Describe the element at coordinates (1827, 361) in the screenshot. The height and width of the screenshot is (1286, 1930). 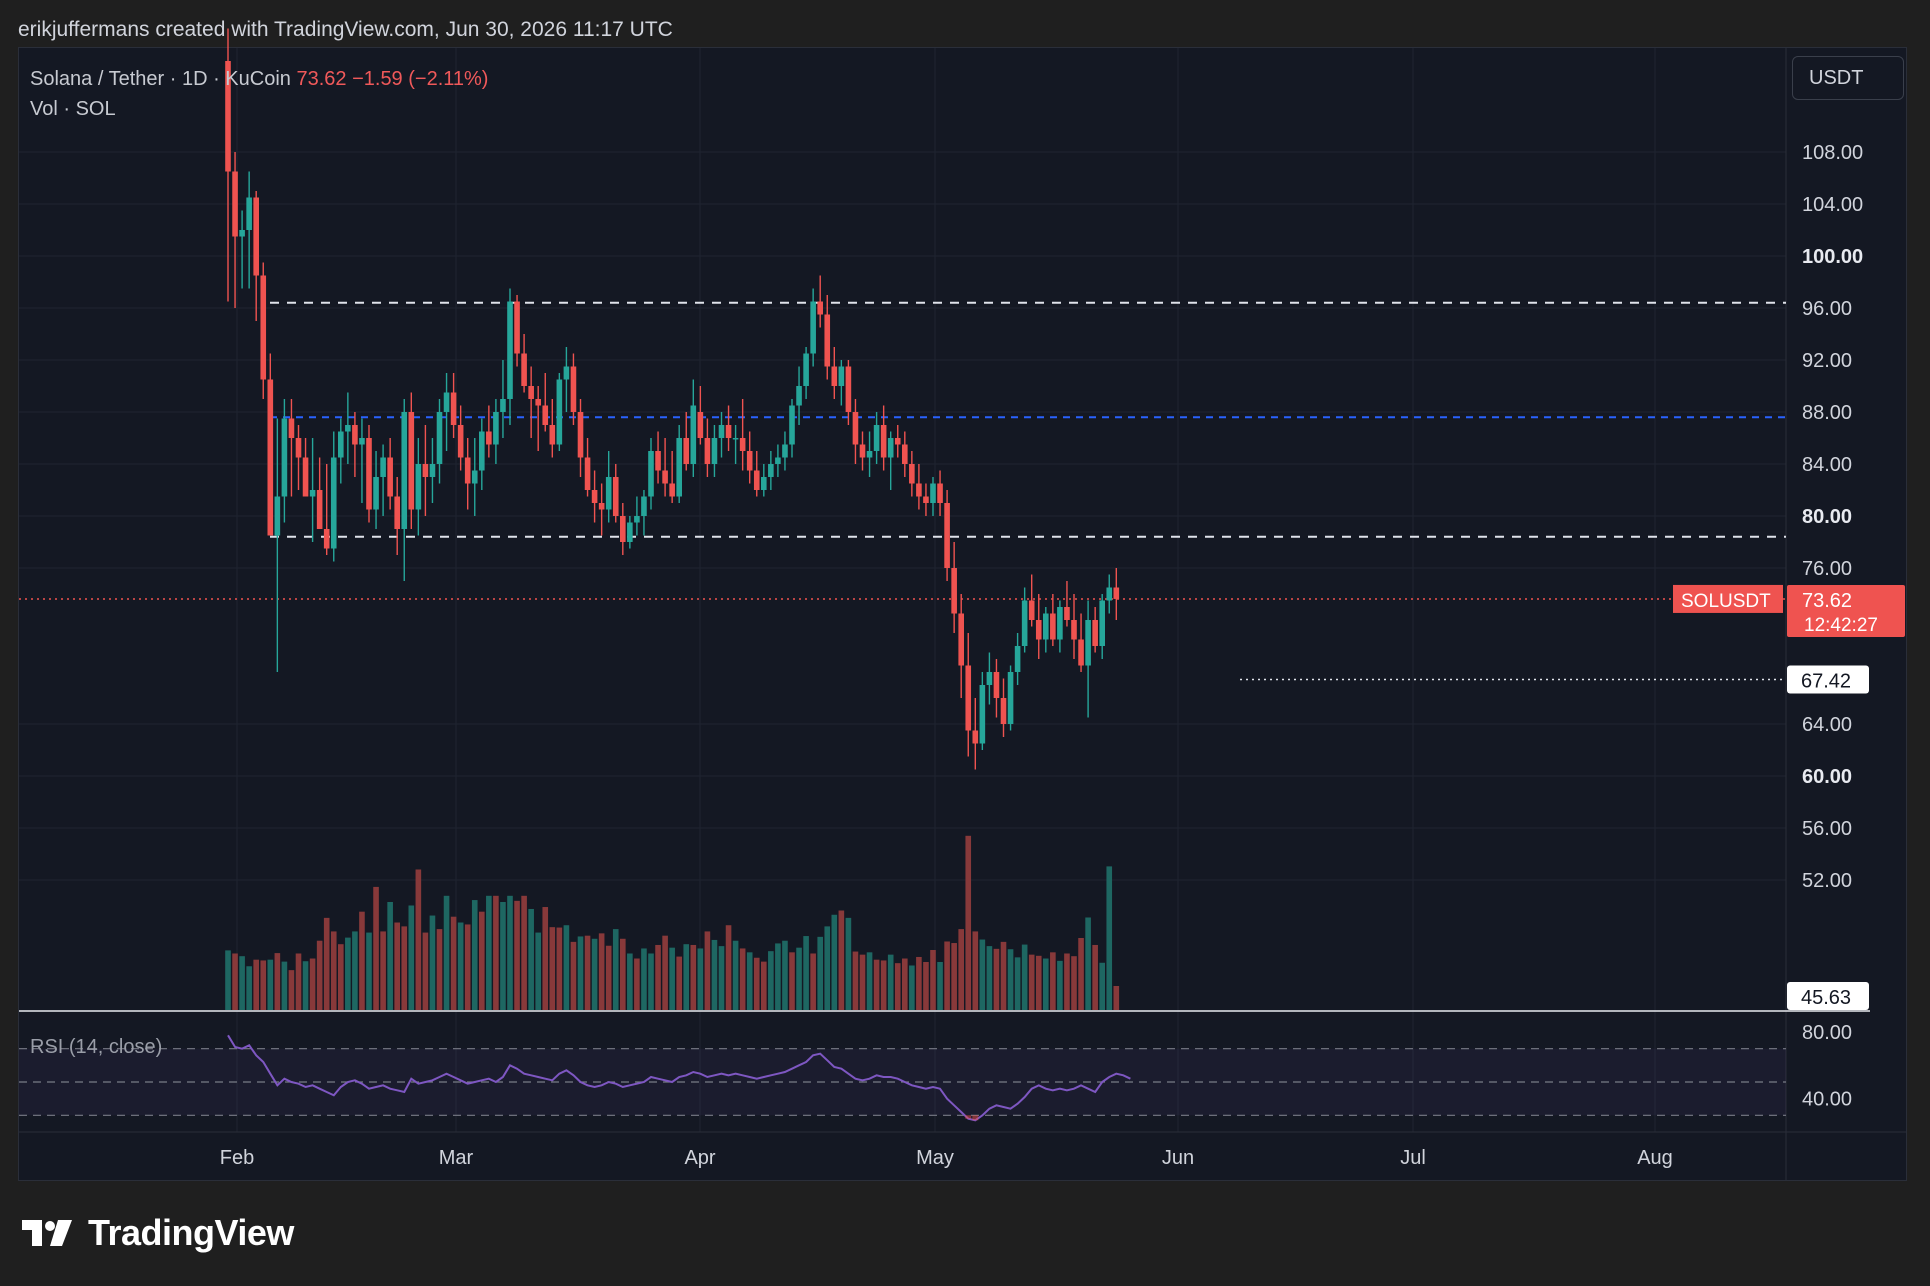
I see `price-tick-label: 92.00` at that location.